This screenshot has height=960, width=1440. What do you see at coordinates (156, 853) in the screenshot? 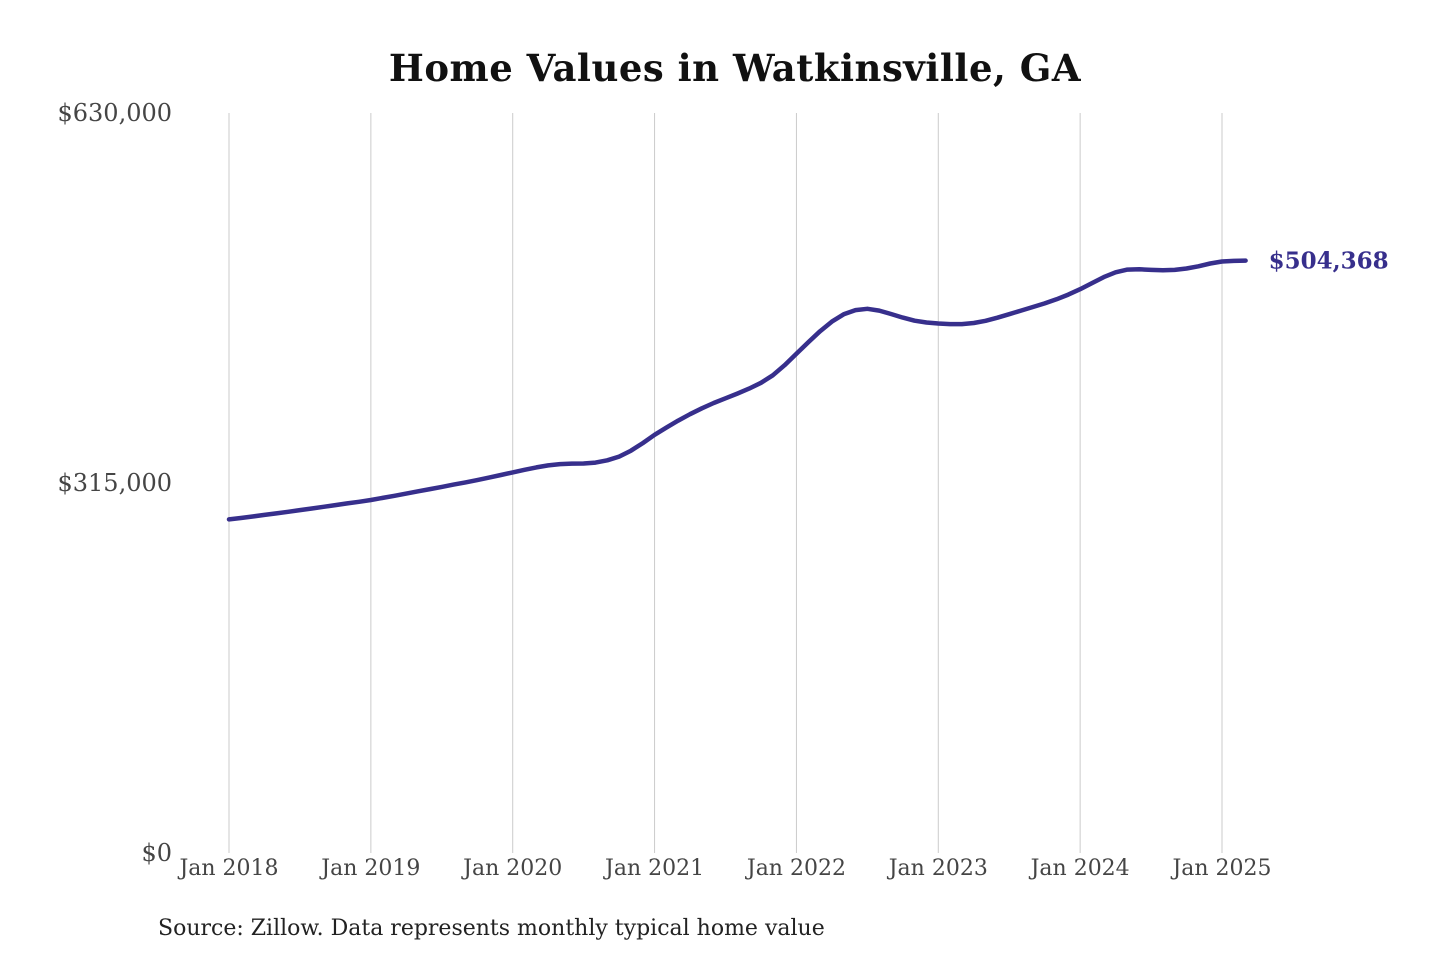
I see `y-axis-tick-label: $0` at bounding box center [156, 853].